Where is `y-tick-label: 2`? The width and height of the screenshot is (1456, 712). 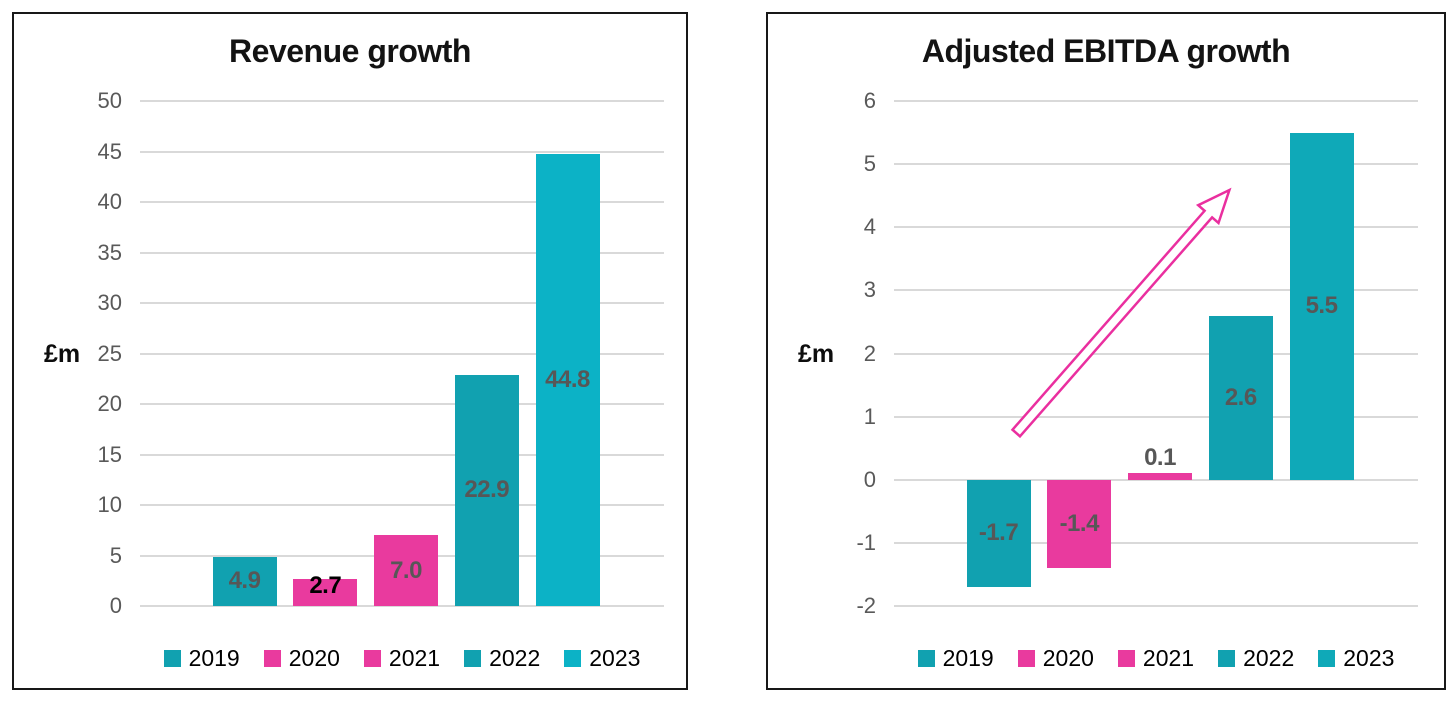
y-tick-label: 2 is located at coordinates (869, 353).